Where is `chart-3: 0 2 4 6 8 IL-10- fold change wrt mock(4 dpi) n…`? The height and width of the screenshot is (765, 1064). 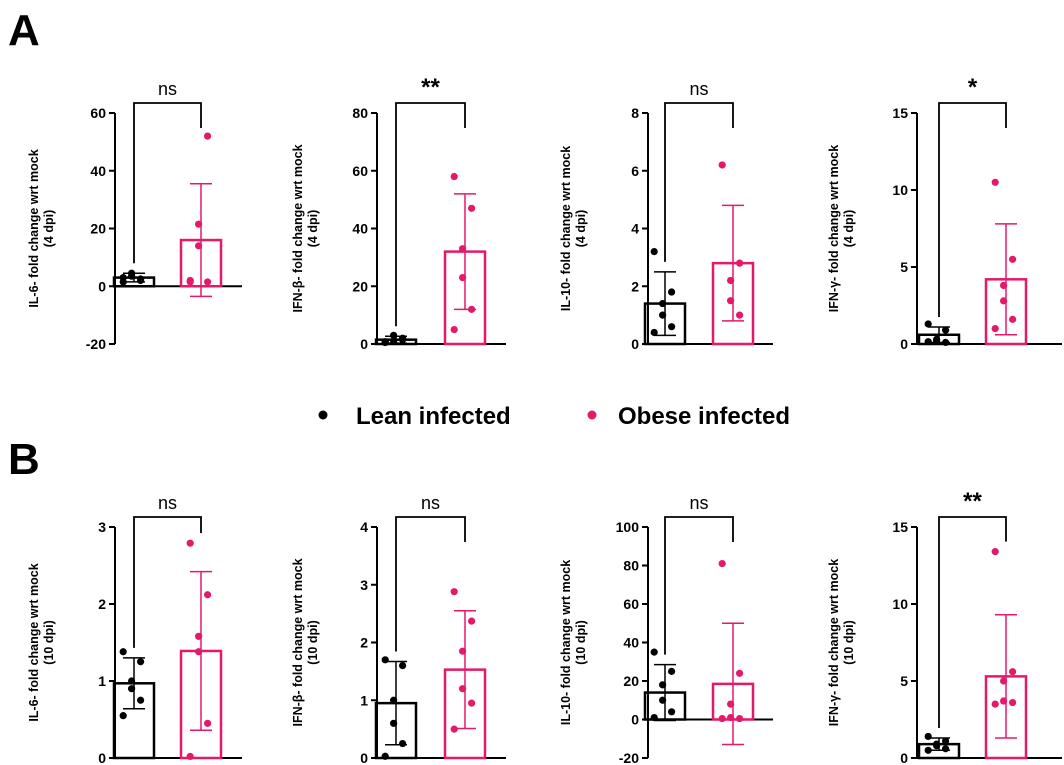
chart-3: 0 2 4 6 8 IL-10- fold change wrt mock(4 dpi) n… is located at coordinates (666, 215).